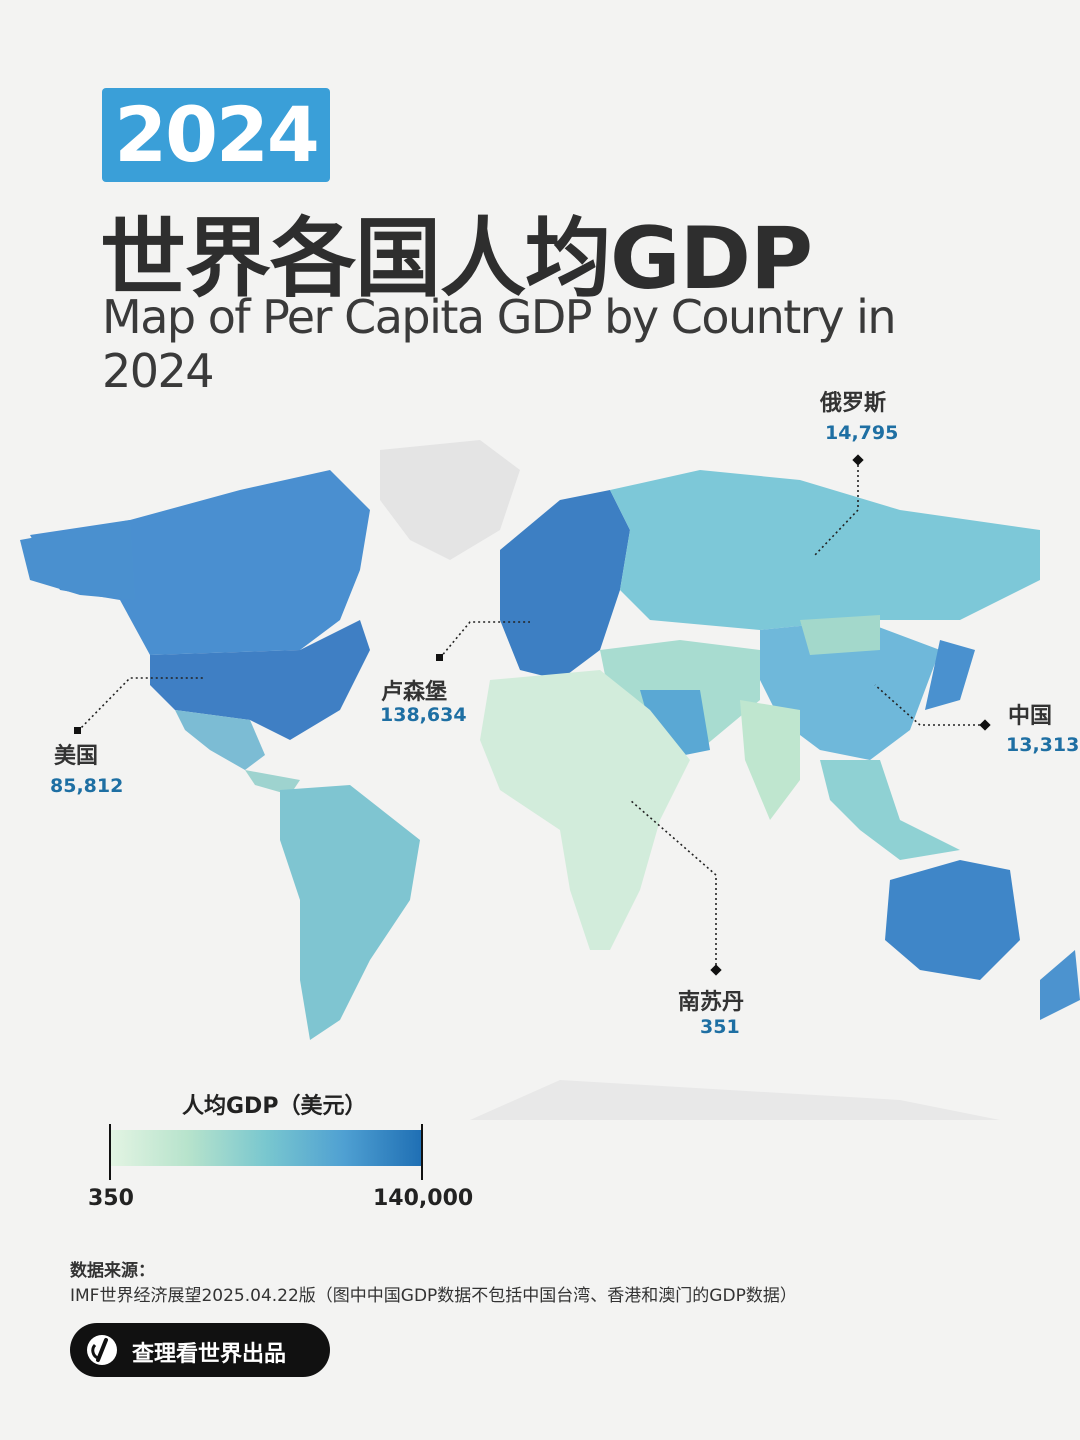 Image resolution: width=1080 pixels, height=1440 pixels. I want to click on callout-china-name: 中国, so click(1030, 716).